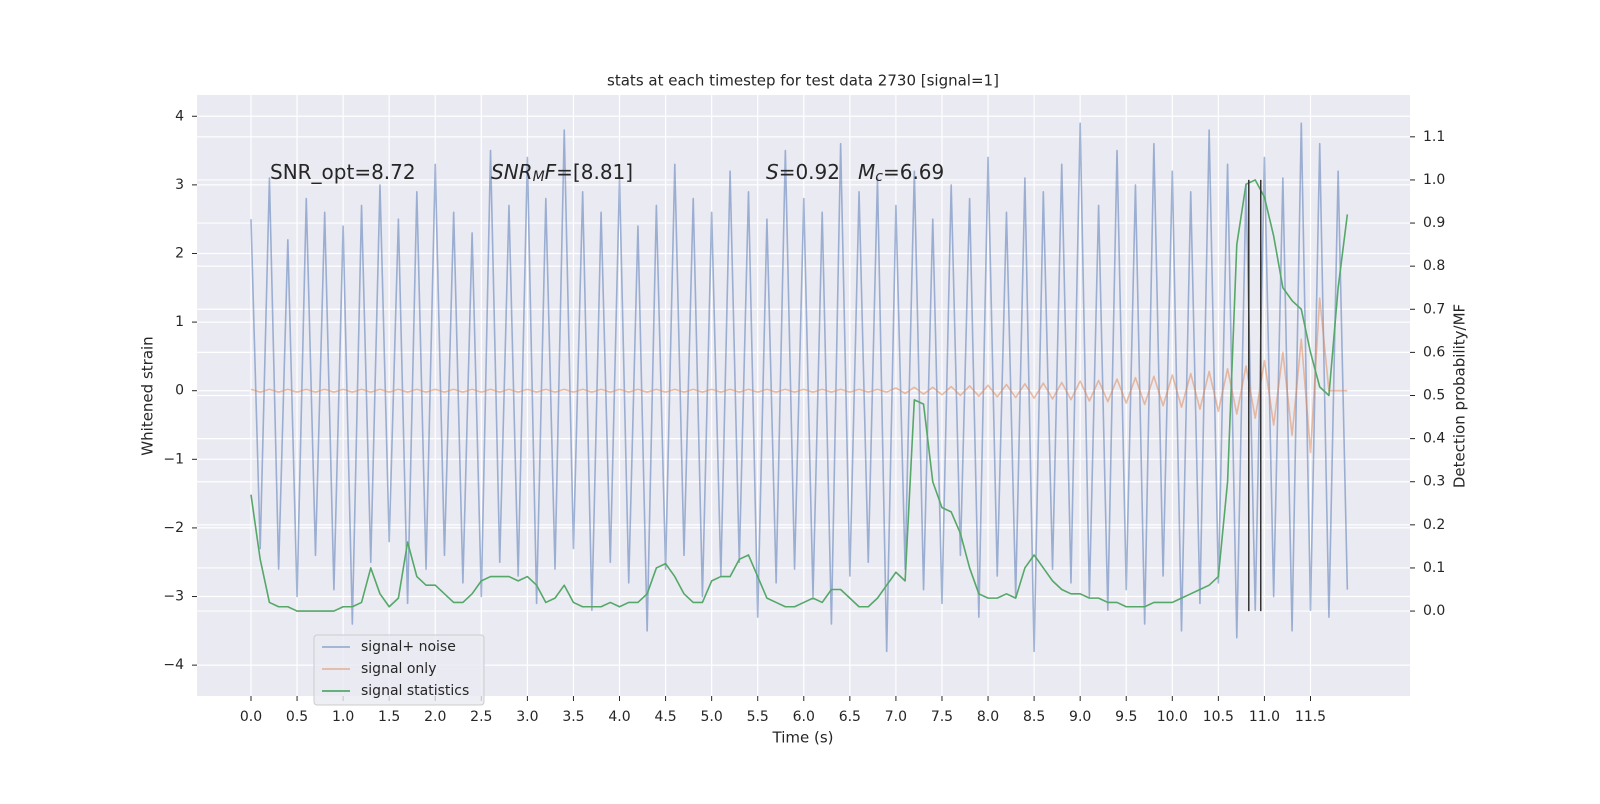  Describe the element at coordinates (179, 391) in the screenshot. I see `y-tick-label: 0` at that location.